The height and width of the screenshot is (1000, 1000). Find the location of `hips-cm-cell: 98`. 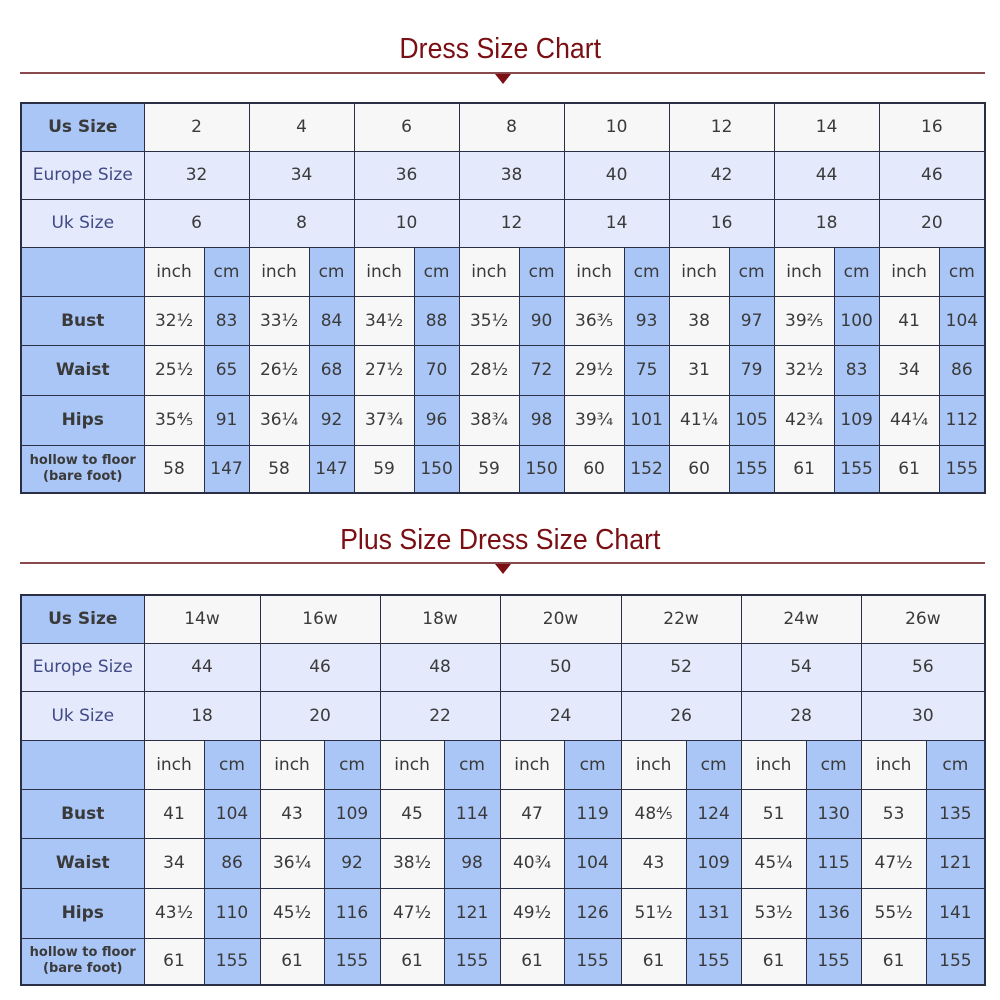

hips-cm-cell: 98 is located at coordinates (541, 420).